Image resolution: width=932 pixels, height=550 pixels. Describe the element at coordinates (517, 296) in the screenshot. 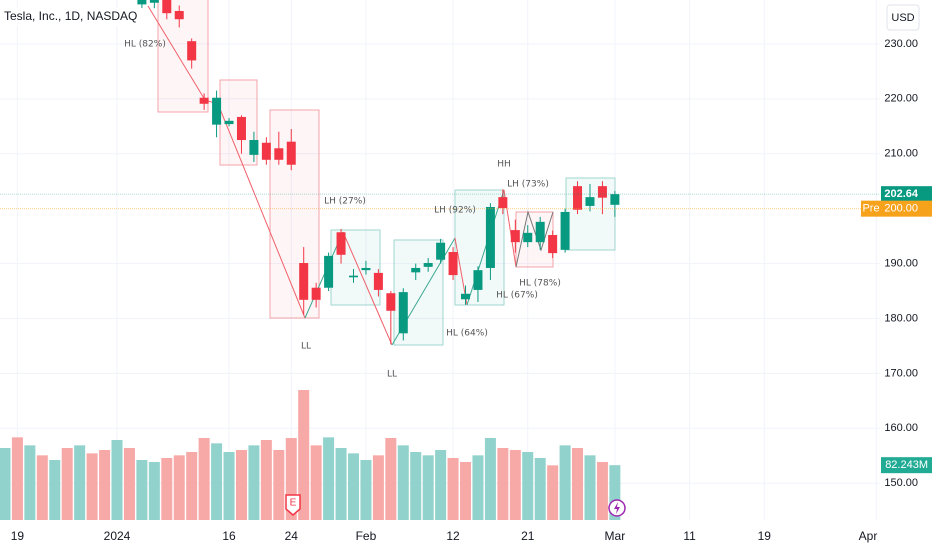

I see `swing-label: HL (67%)` at that location.